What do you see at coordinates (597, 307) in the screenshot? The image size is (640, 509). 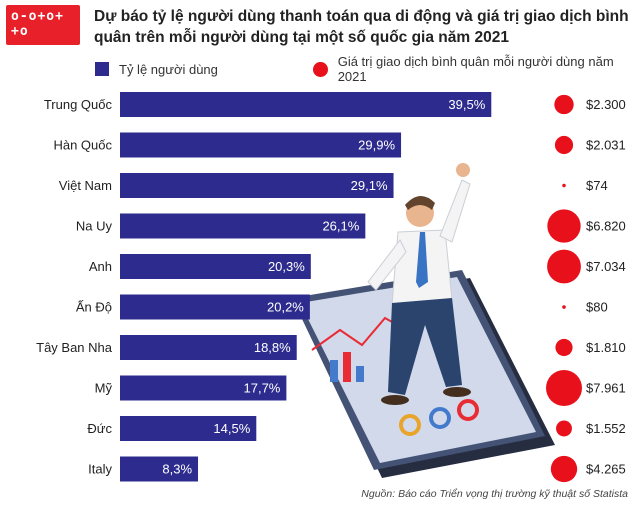 I see `transaction-value-label: $80` at bounding box center [597, 307].